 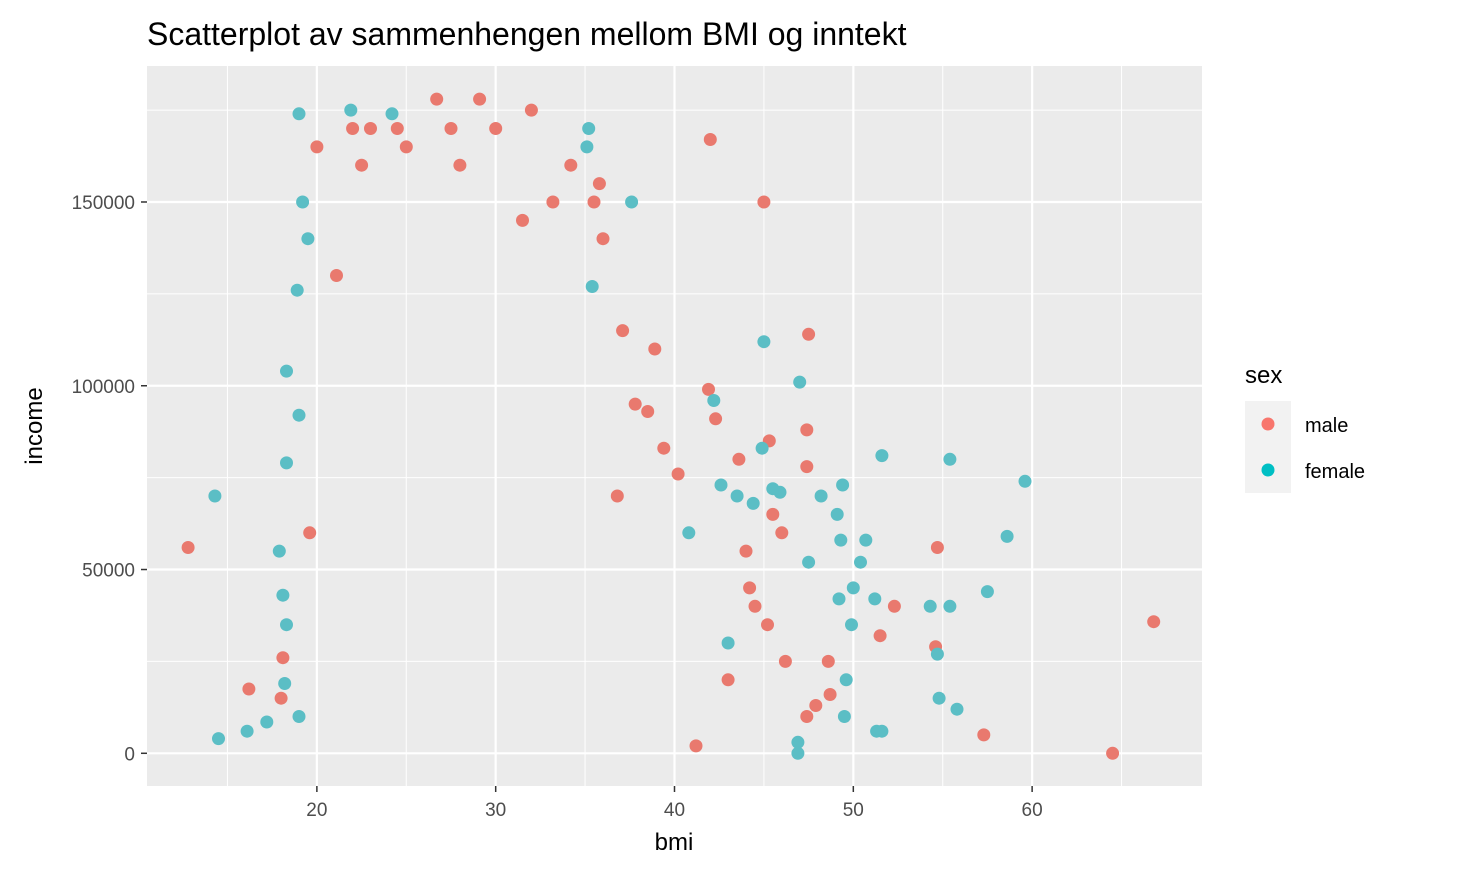 What do you see at coordinates (109, 479) in the screenshot?
I see `y-axis: 0 50000 100000 150000` at bounding box center [109, 479].